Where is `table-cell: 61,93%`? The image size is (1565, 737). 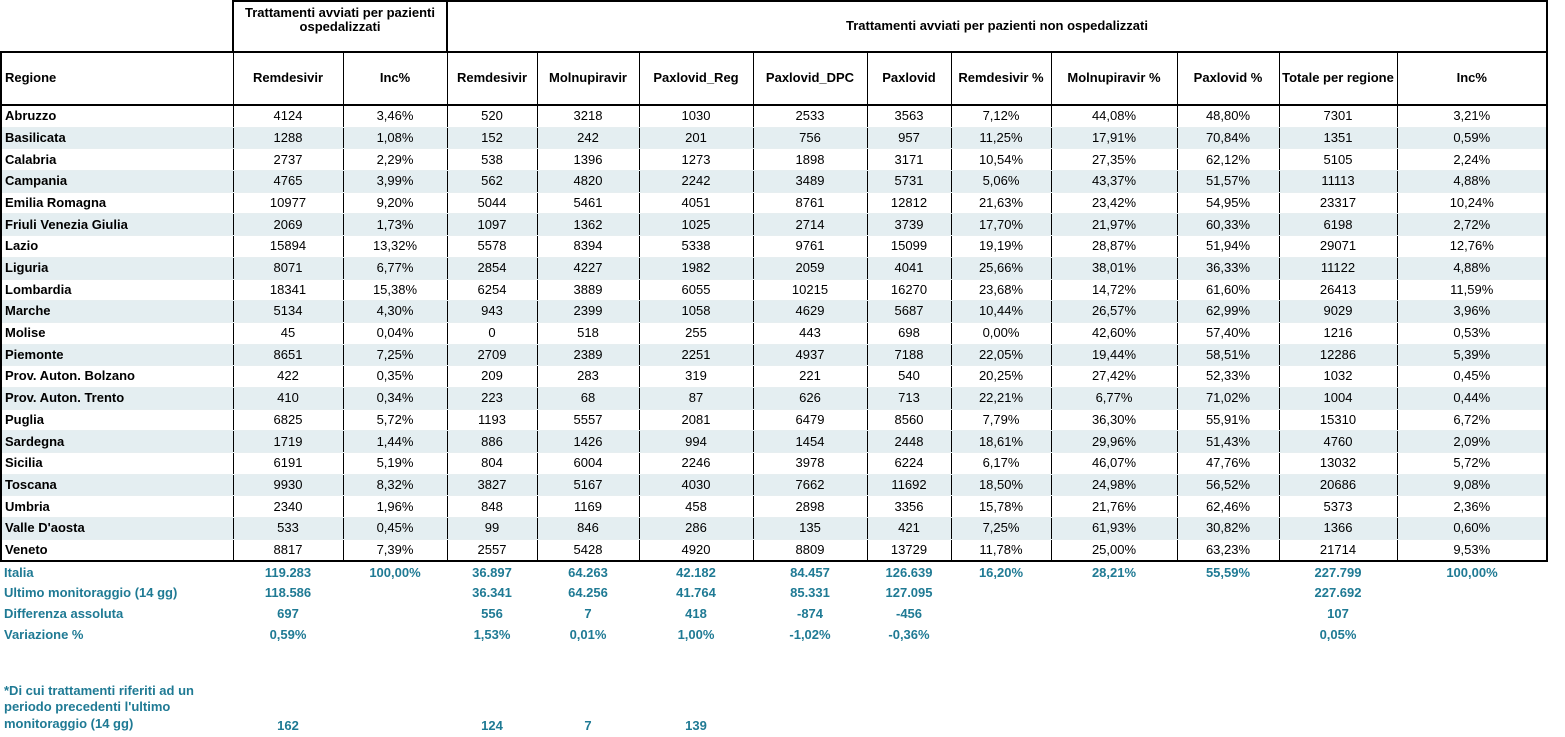
table-cell: 61,93% is located at coordinates (1113, 528).